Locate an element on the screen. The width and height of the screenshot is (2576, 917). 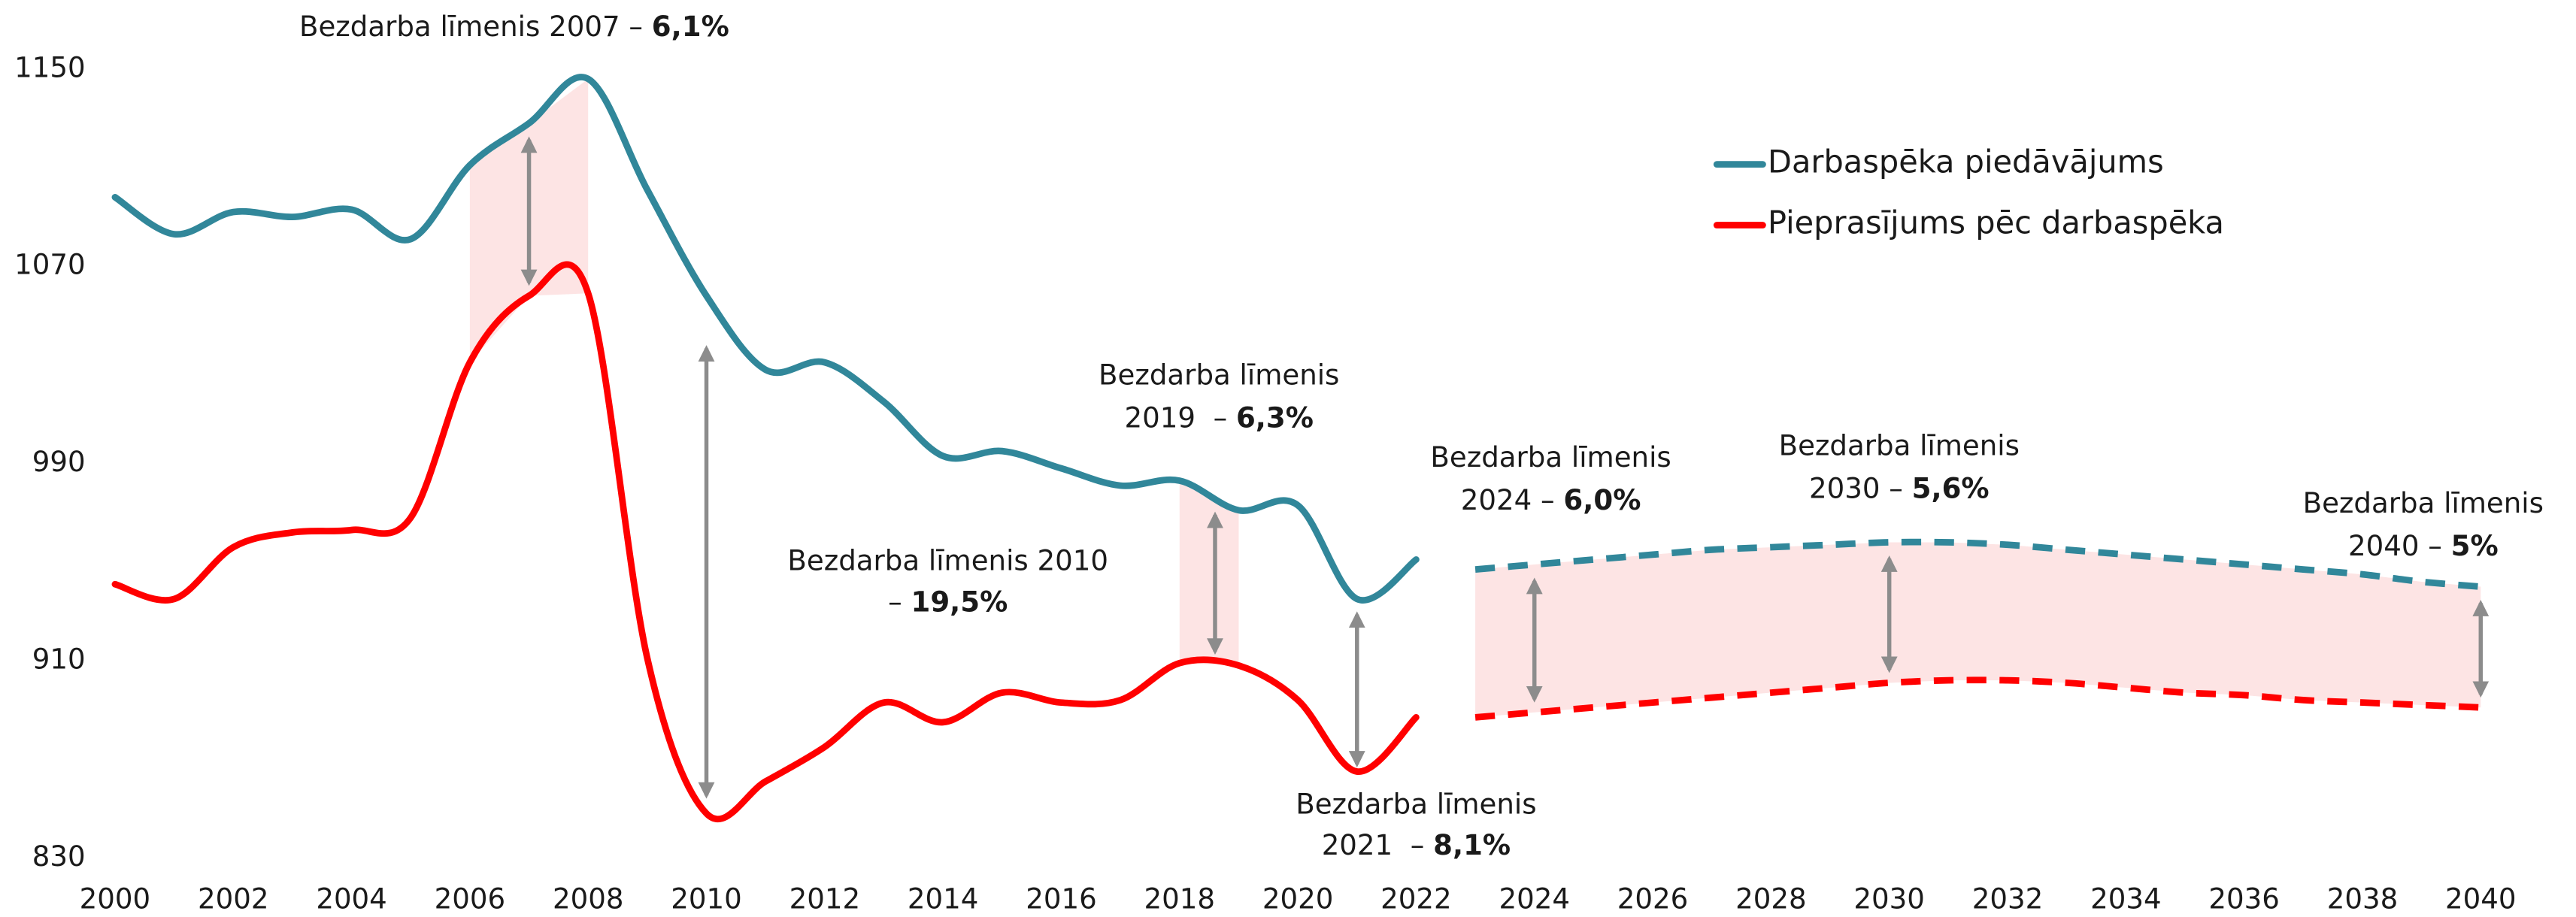
x-tick-label: 2032 is located at coordinates (2008, 899).